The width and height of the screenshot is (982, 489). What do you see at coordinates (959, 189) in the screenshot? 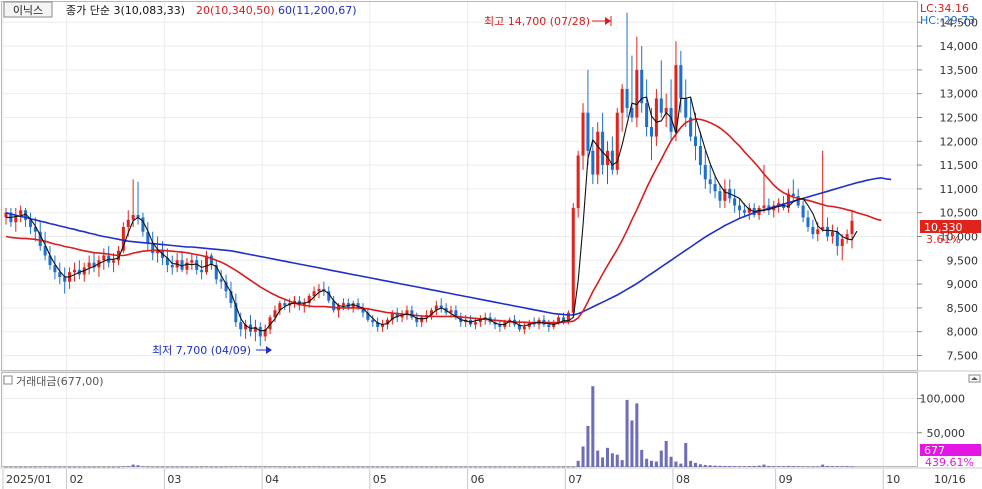
I see `price-tick-label-7: 11,000` at bounding box center [959, 189].